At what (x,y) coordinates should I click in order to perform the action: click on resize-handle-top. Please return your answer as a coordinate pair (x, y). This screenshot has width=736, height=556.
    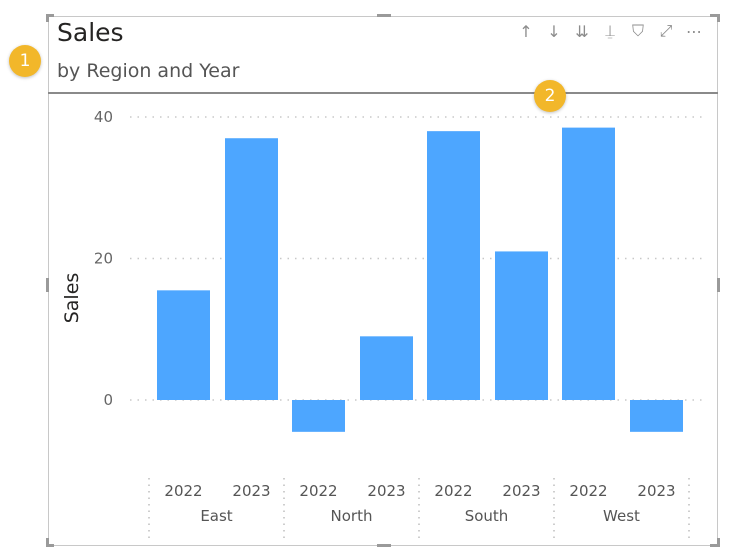
    Looking at the image, I should click on (384, 15).